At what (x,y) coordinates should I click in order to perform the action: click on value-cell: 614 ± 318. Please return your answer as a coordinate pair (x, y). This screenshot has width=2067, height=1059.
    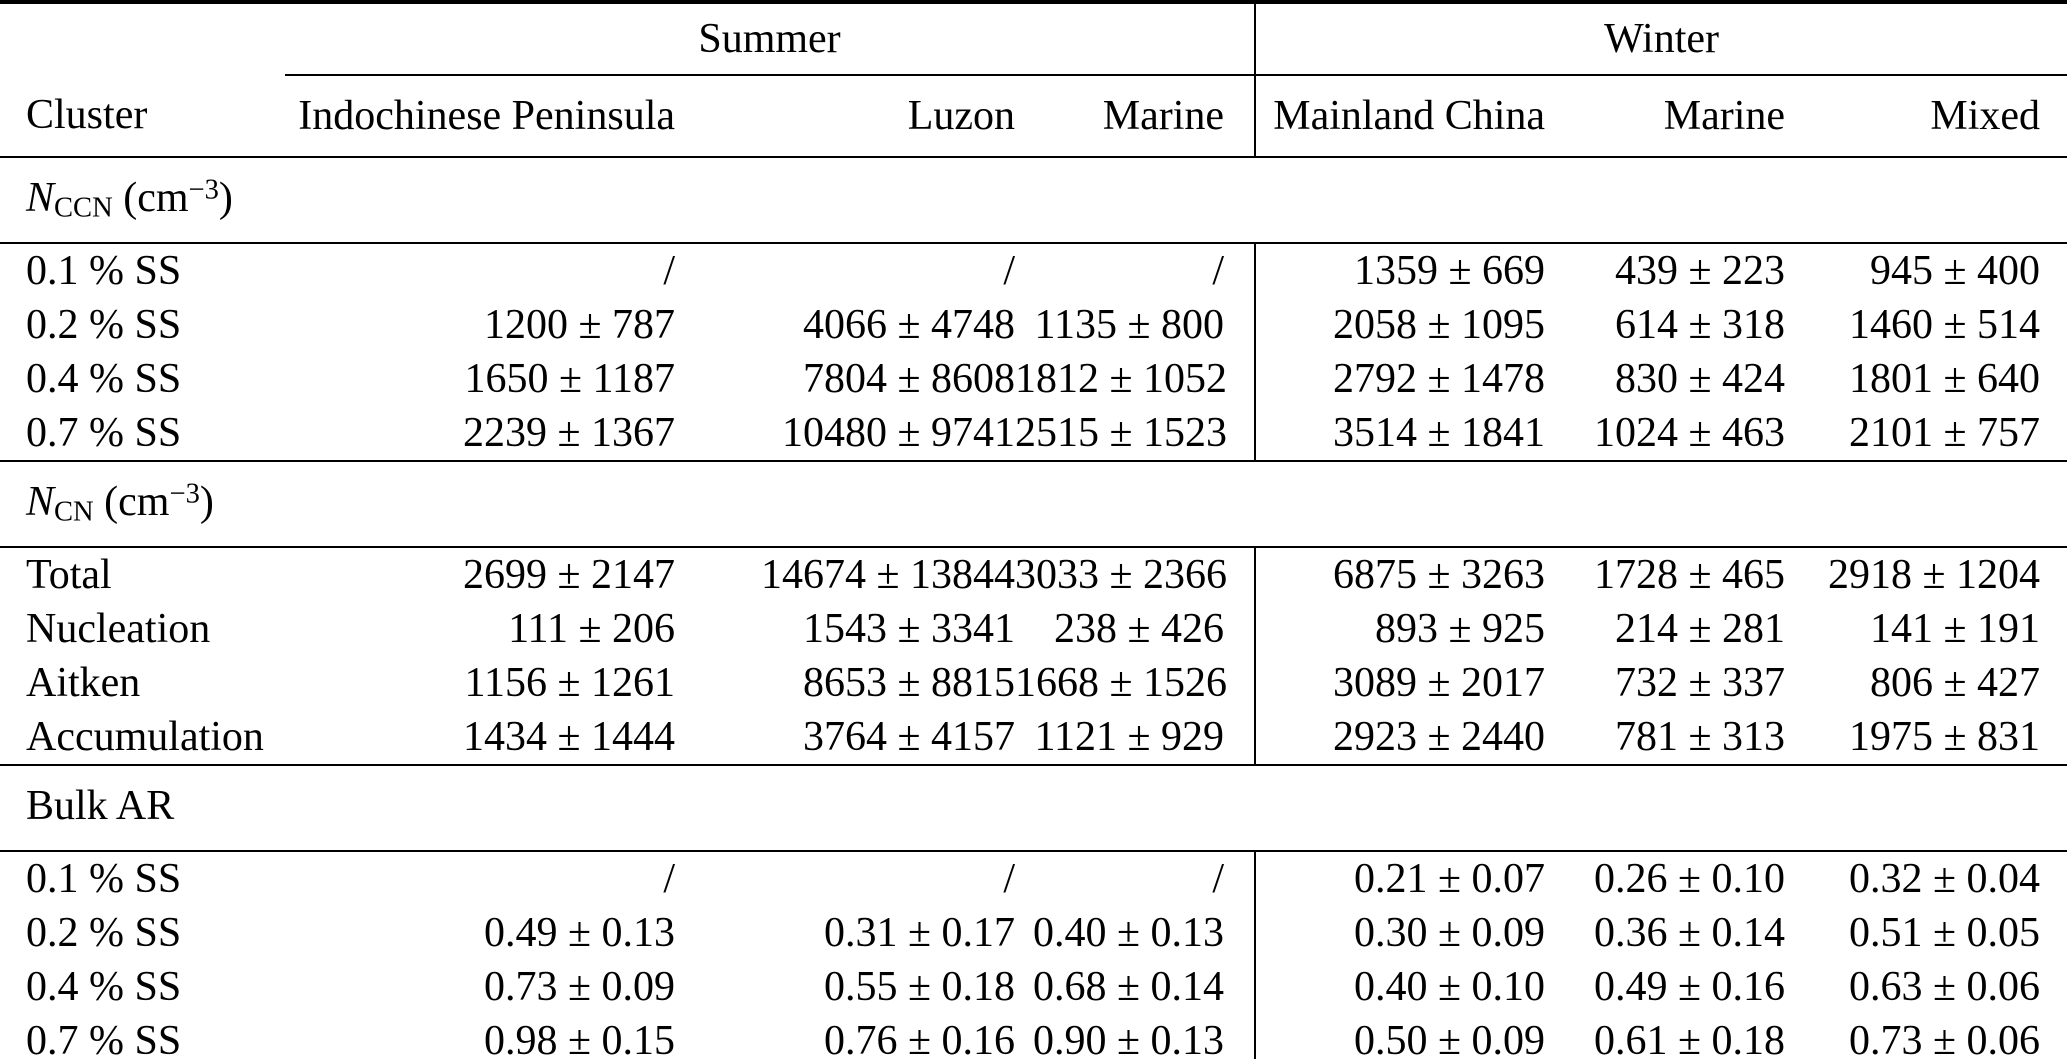
    Looking at the image, I should click on (1700, 324).